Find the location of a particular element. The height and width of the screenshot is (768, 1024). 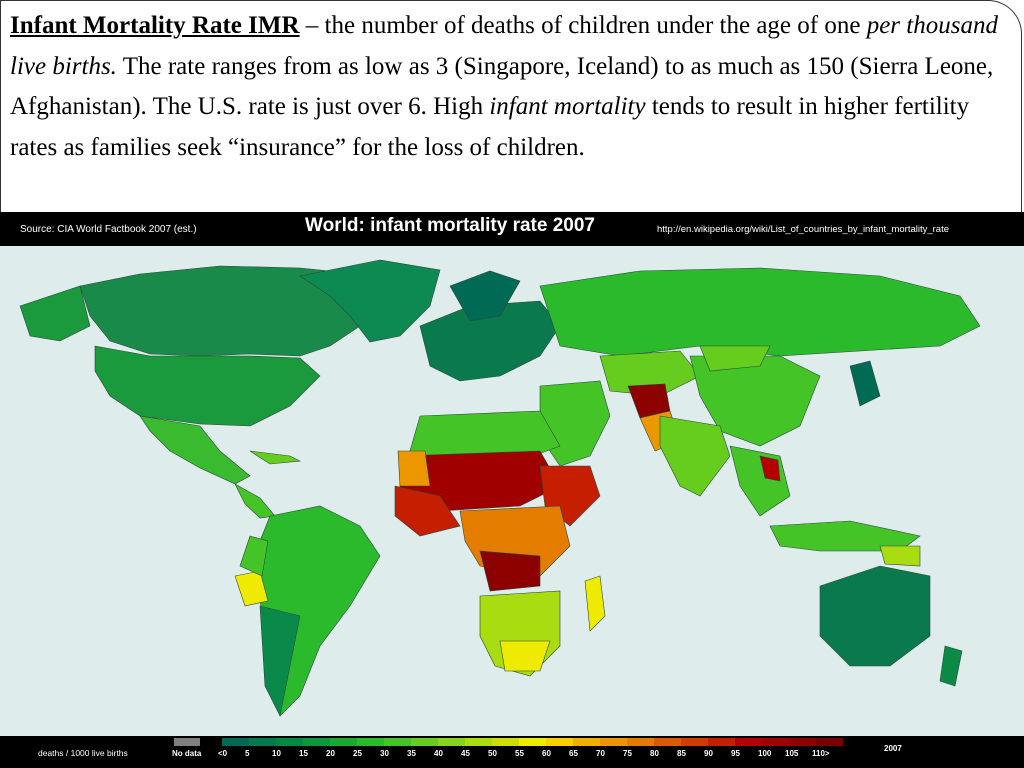

legend-tick: 30 is located at coordinates (384, 753).